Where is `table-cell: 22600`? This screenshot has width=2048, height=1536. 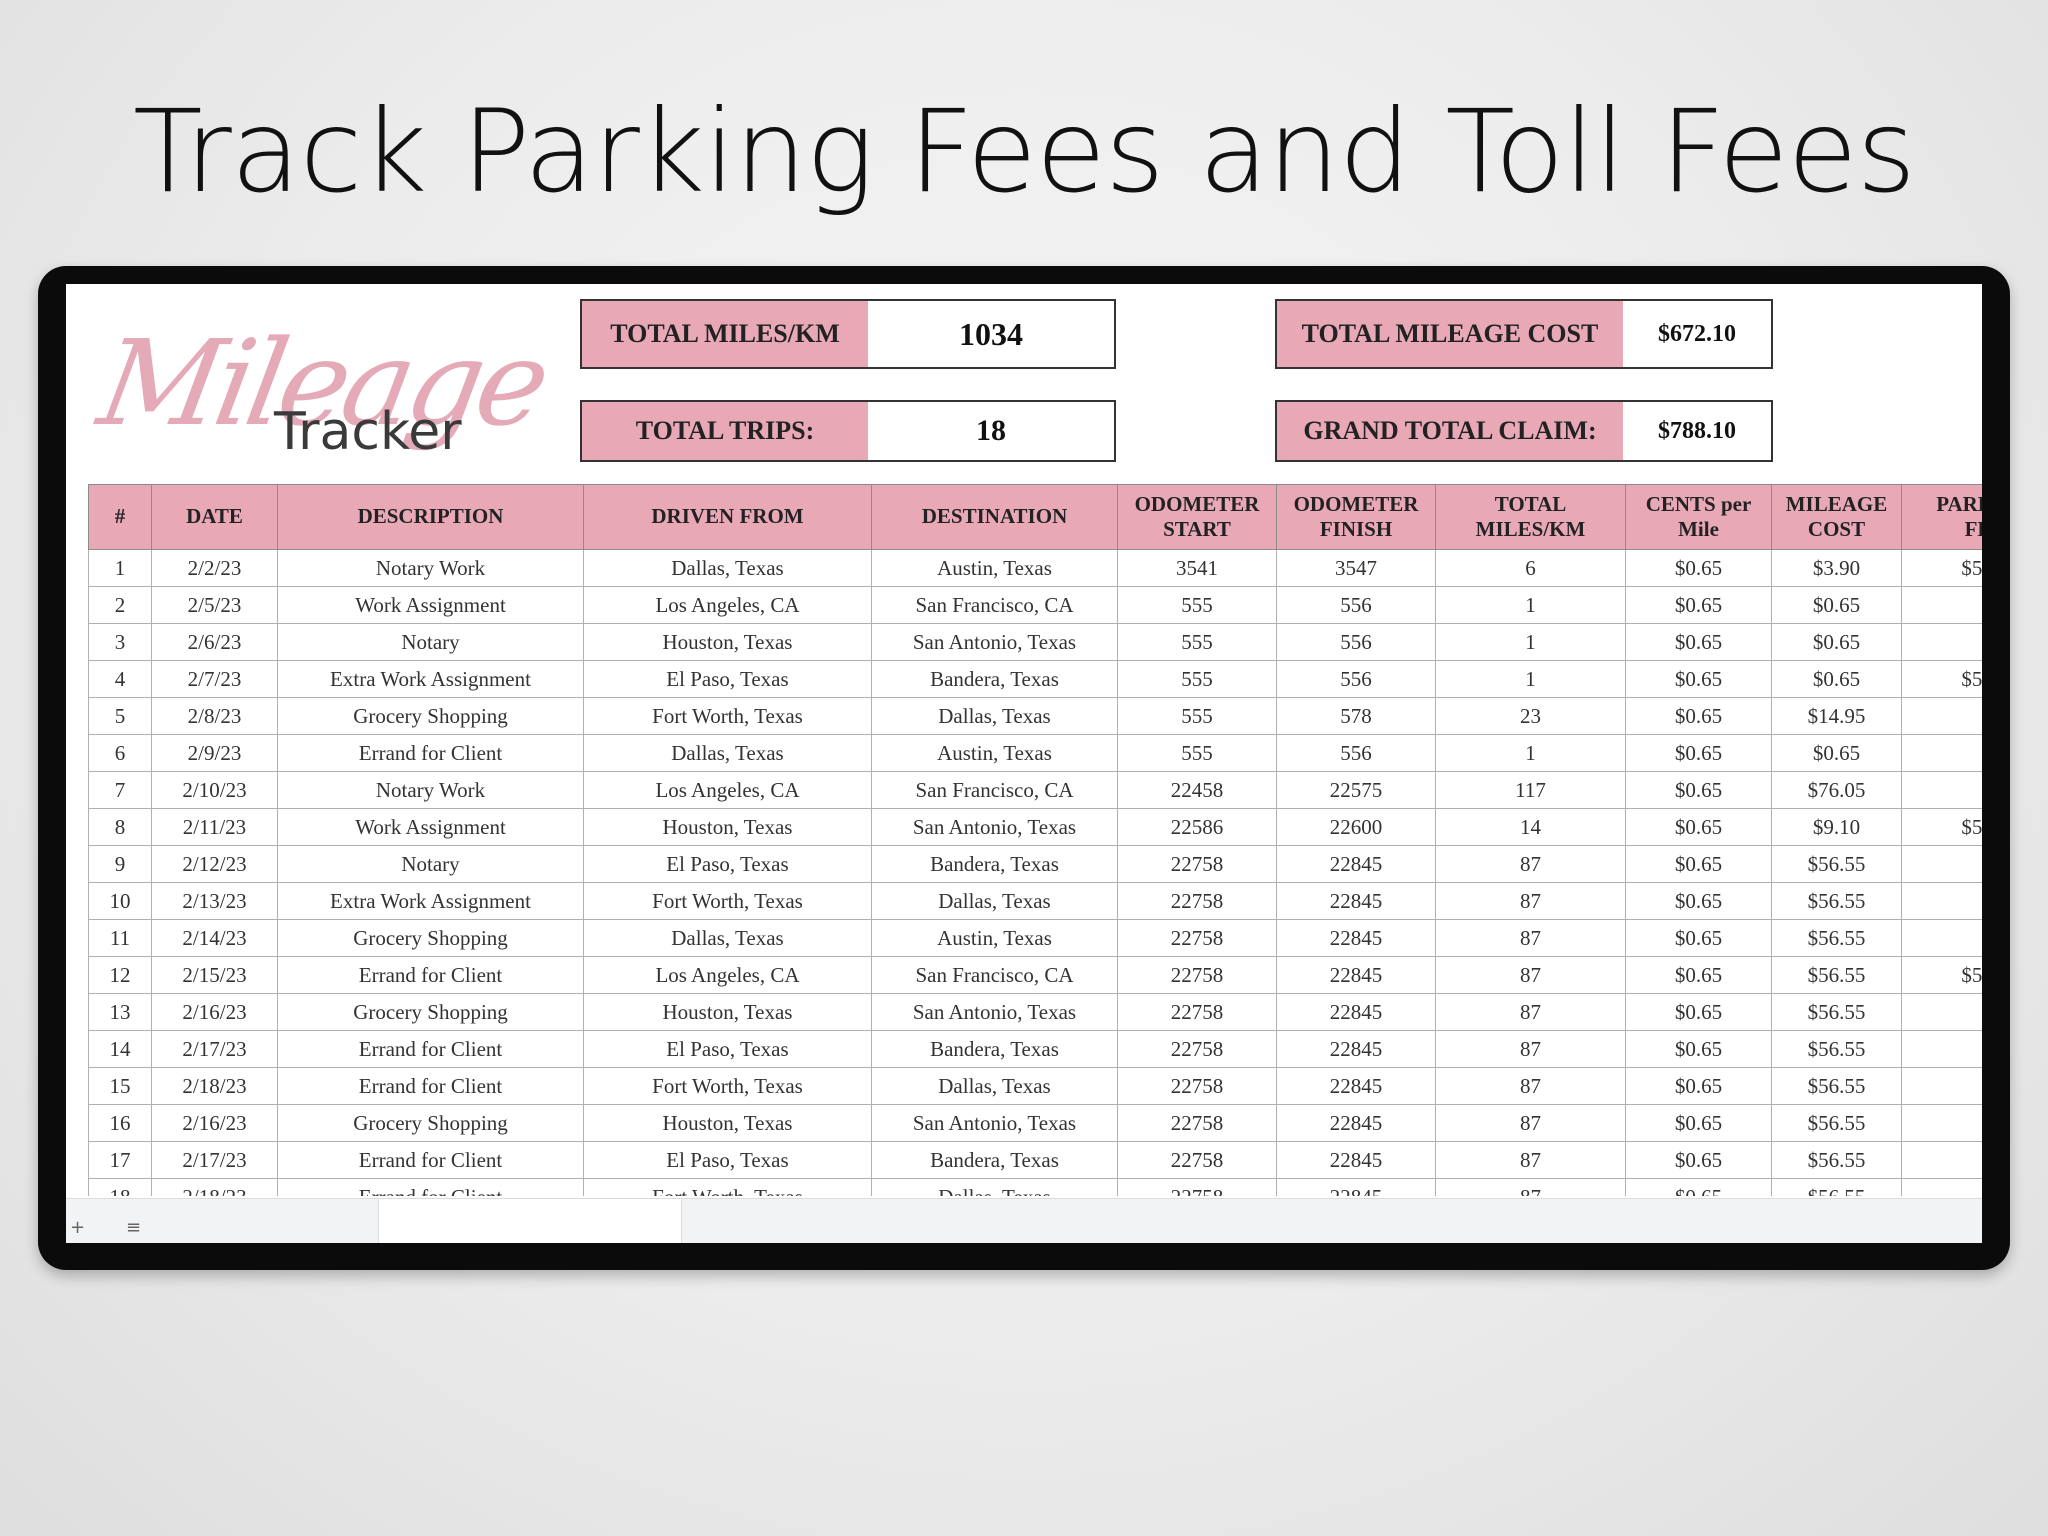 table-cell: 22600 is located at coordinates (1356, 827).